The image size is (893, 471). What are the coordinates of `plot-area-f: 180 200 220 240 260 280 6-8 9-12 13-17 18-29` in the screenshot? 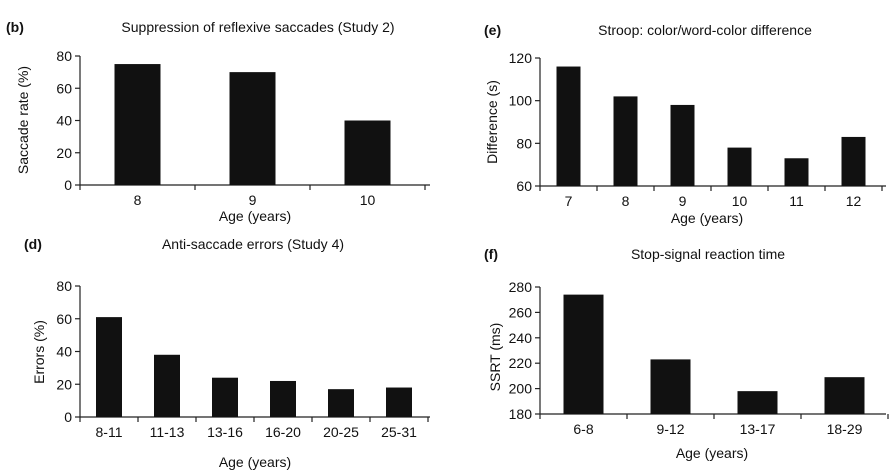 It's located at (699, 358).